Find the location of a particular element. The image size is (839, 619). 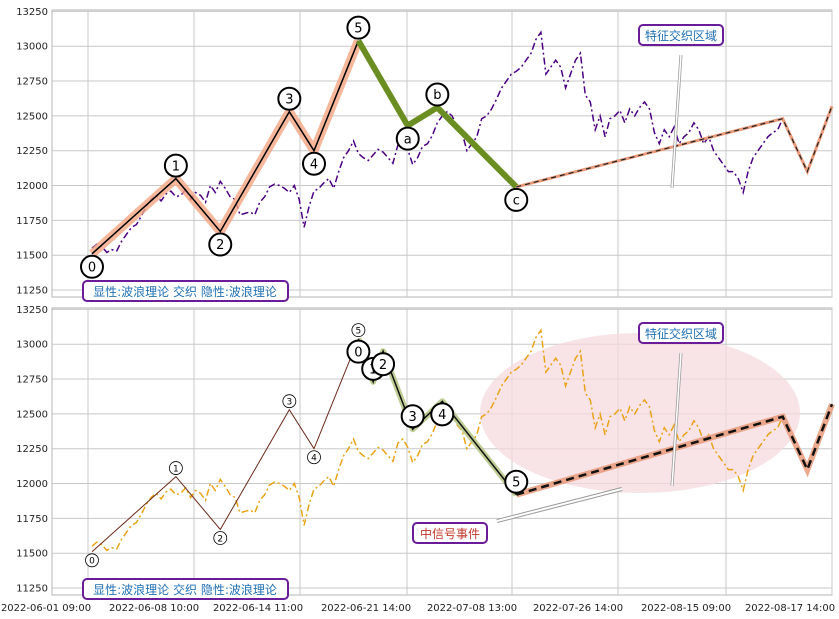

x-tick-label: 2022-07-26 14:00 is located at coordinates (578, 608).